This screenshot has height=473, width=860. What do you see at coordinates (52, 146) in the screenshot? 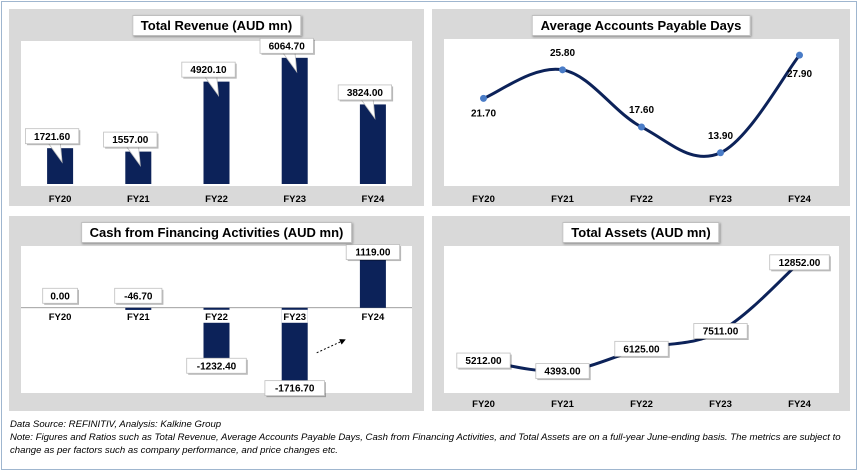
I see `revenue-data-label: 1721.60` at bounding box center [52, 146].